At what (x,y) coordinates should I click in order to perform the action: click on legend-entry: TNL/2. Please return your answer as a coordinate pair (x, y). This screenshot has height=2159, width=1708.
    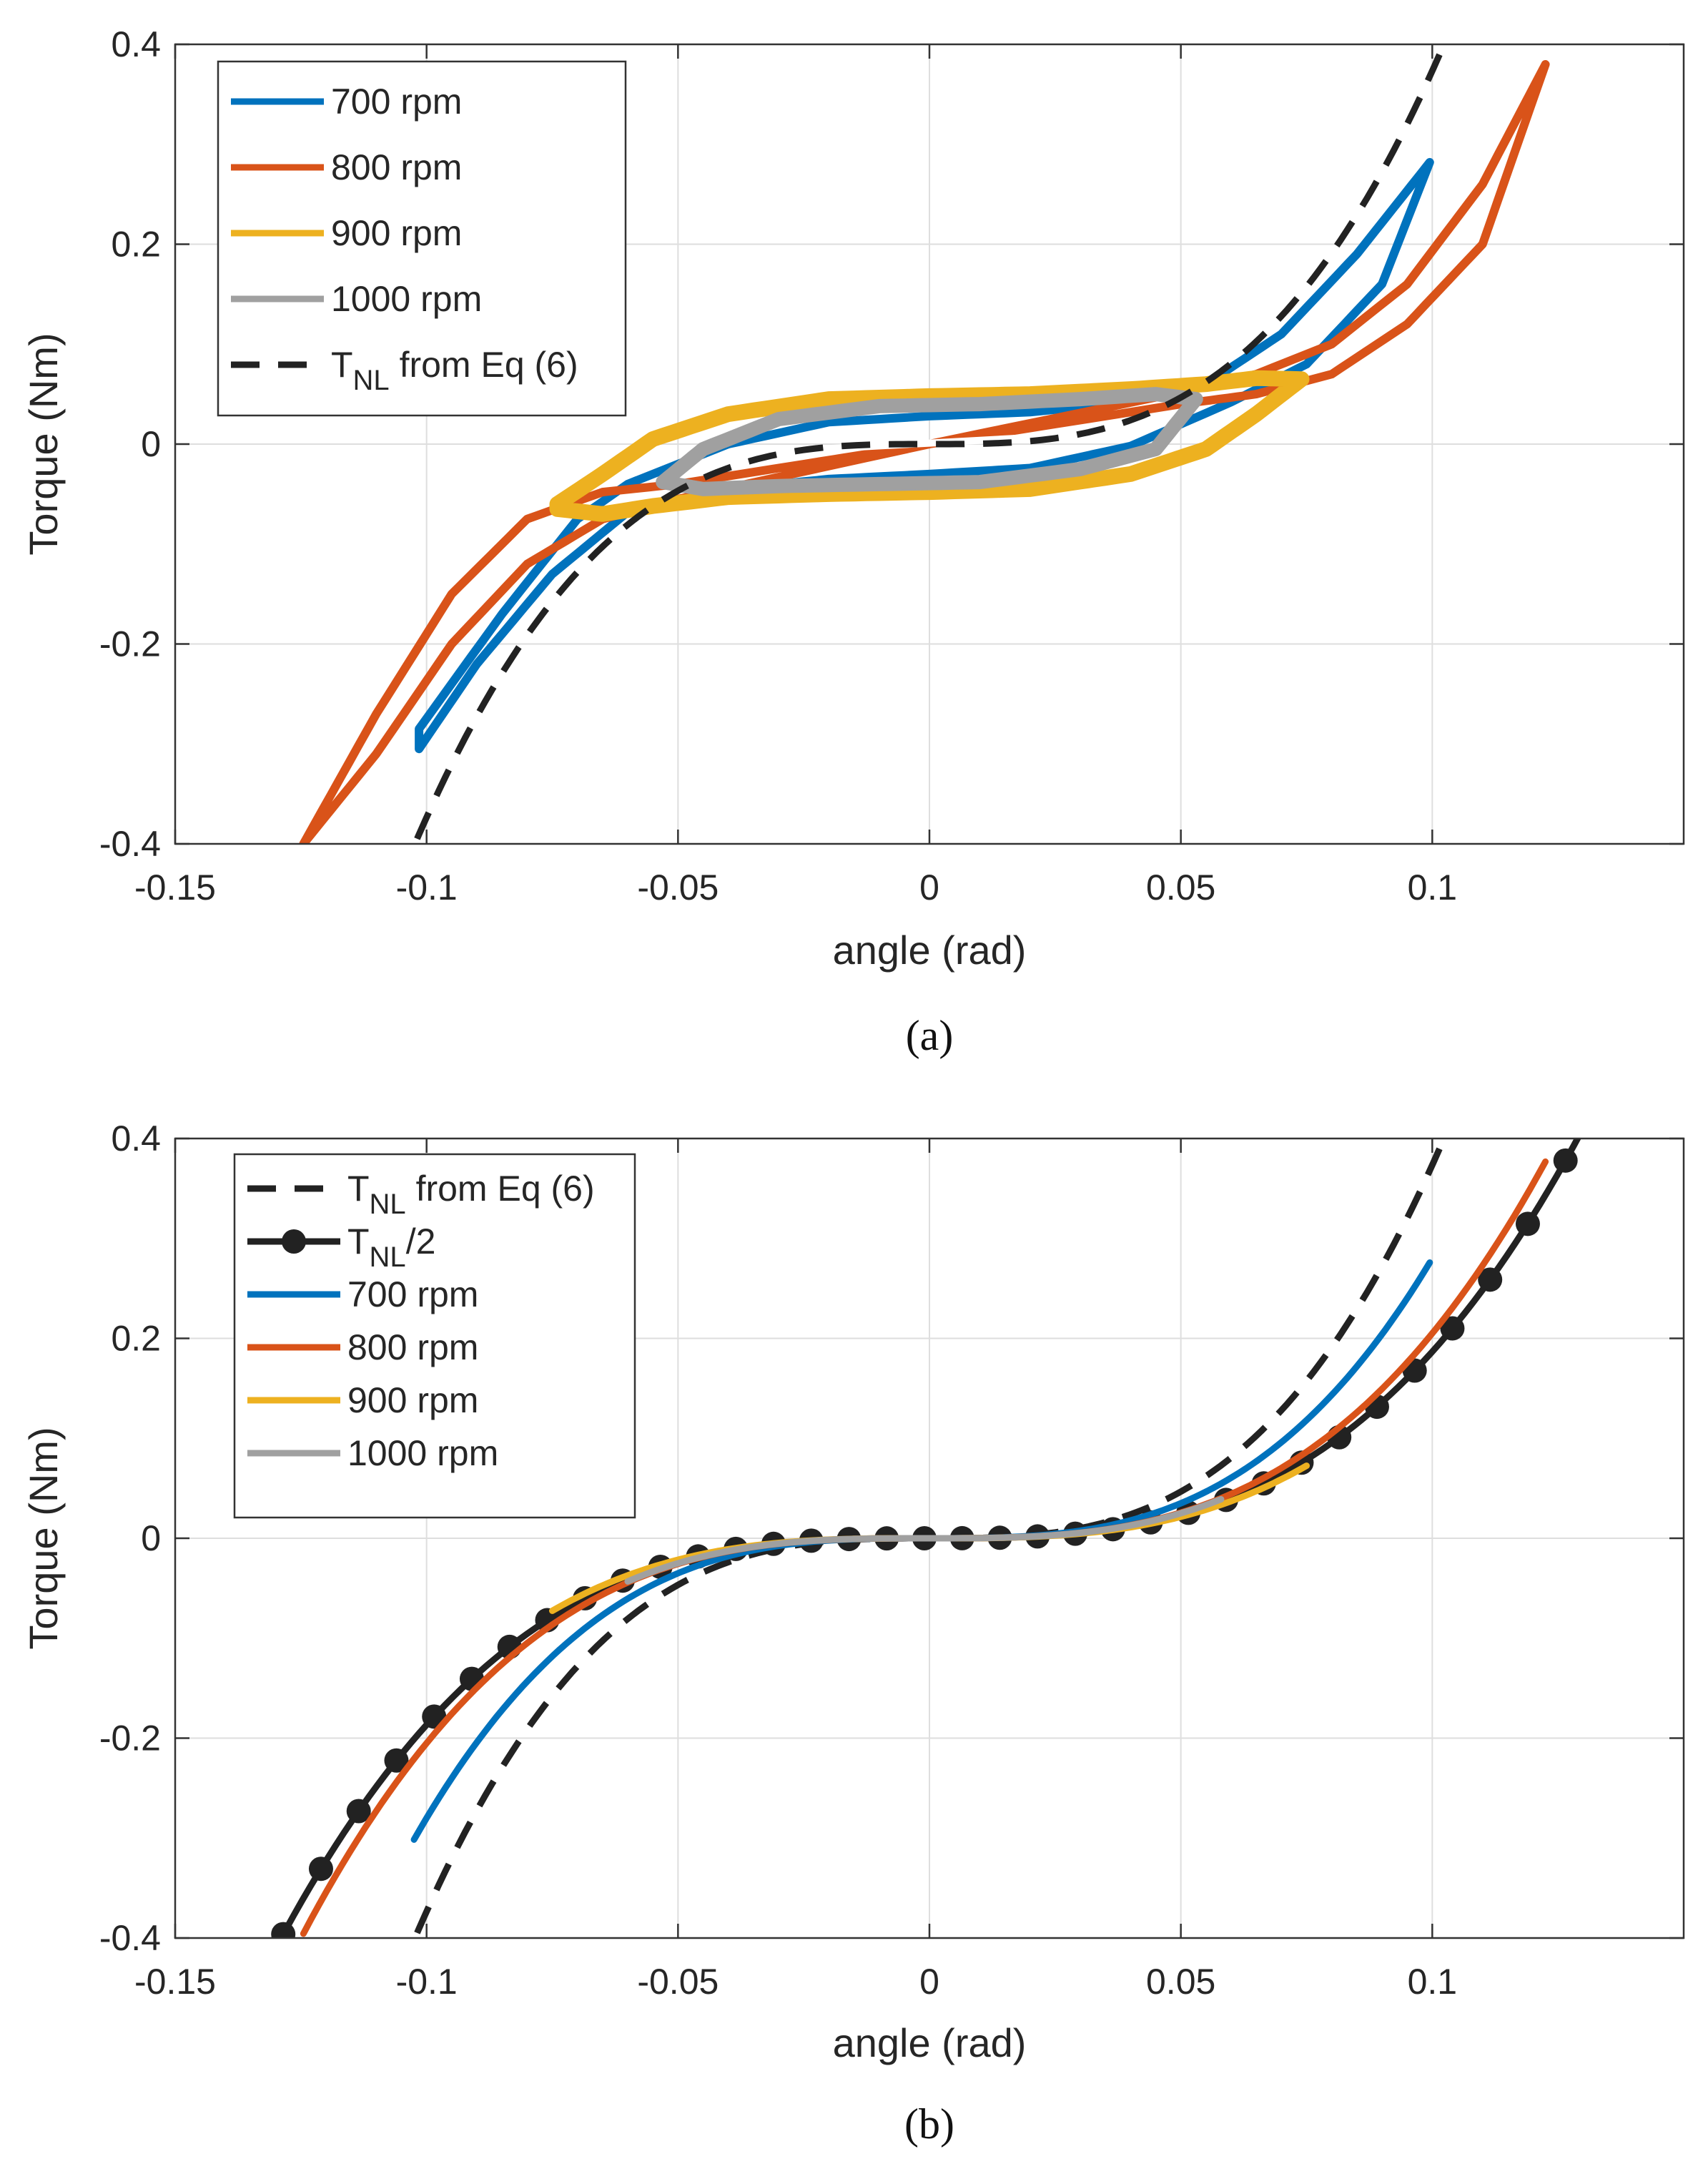
    Looking at the image, I should click on (341, 1247).